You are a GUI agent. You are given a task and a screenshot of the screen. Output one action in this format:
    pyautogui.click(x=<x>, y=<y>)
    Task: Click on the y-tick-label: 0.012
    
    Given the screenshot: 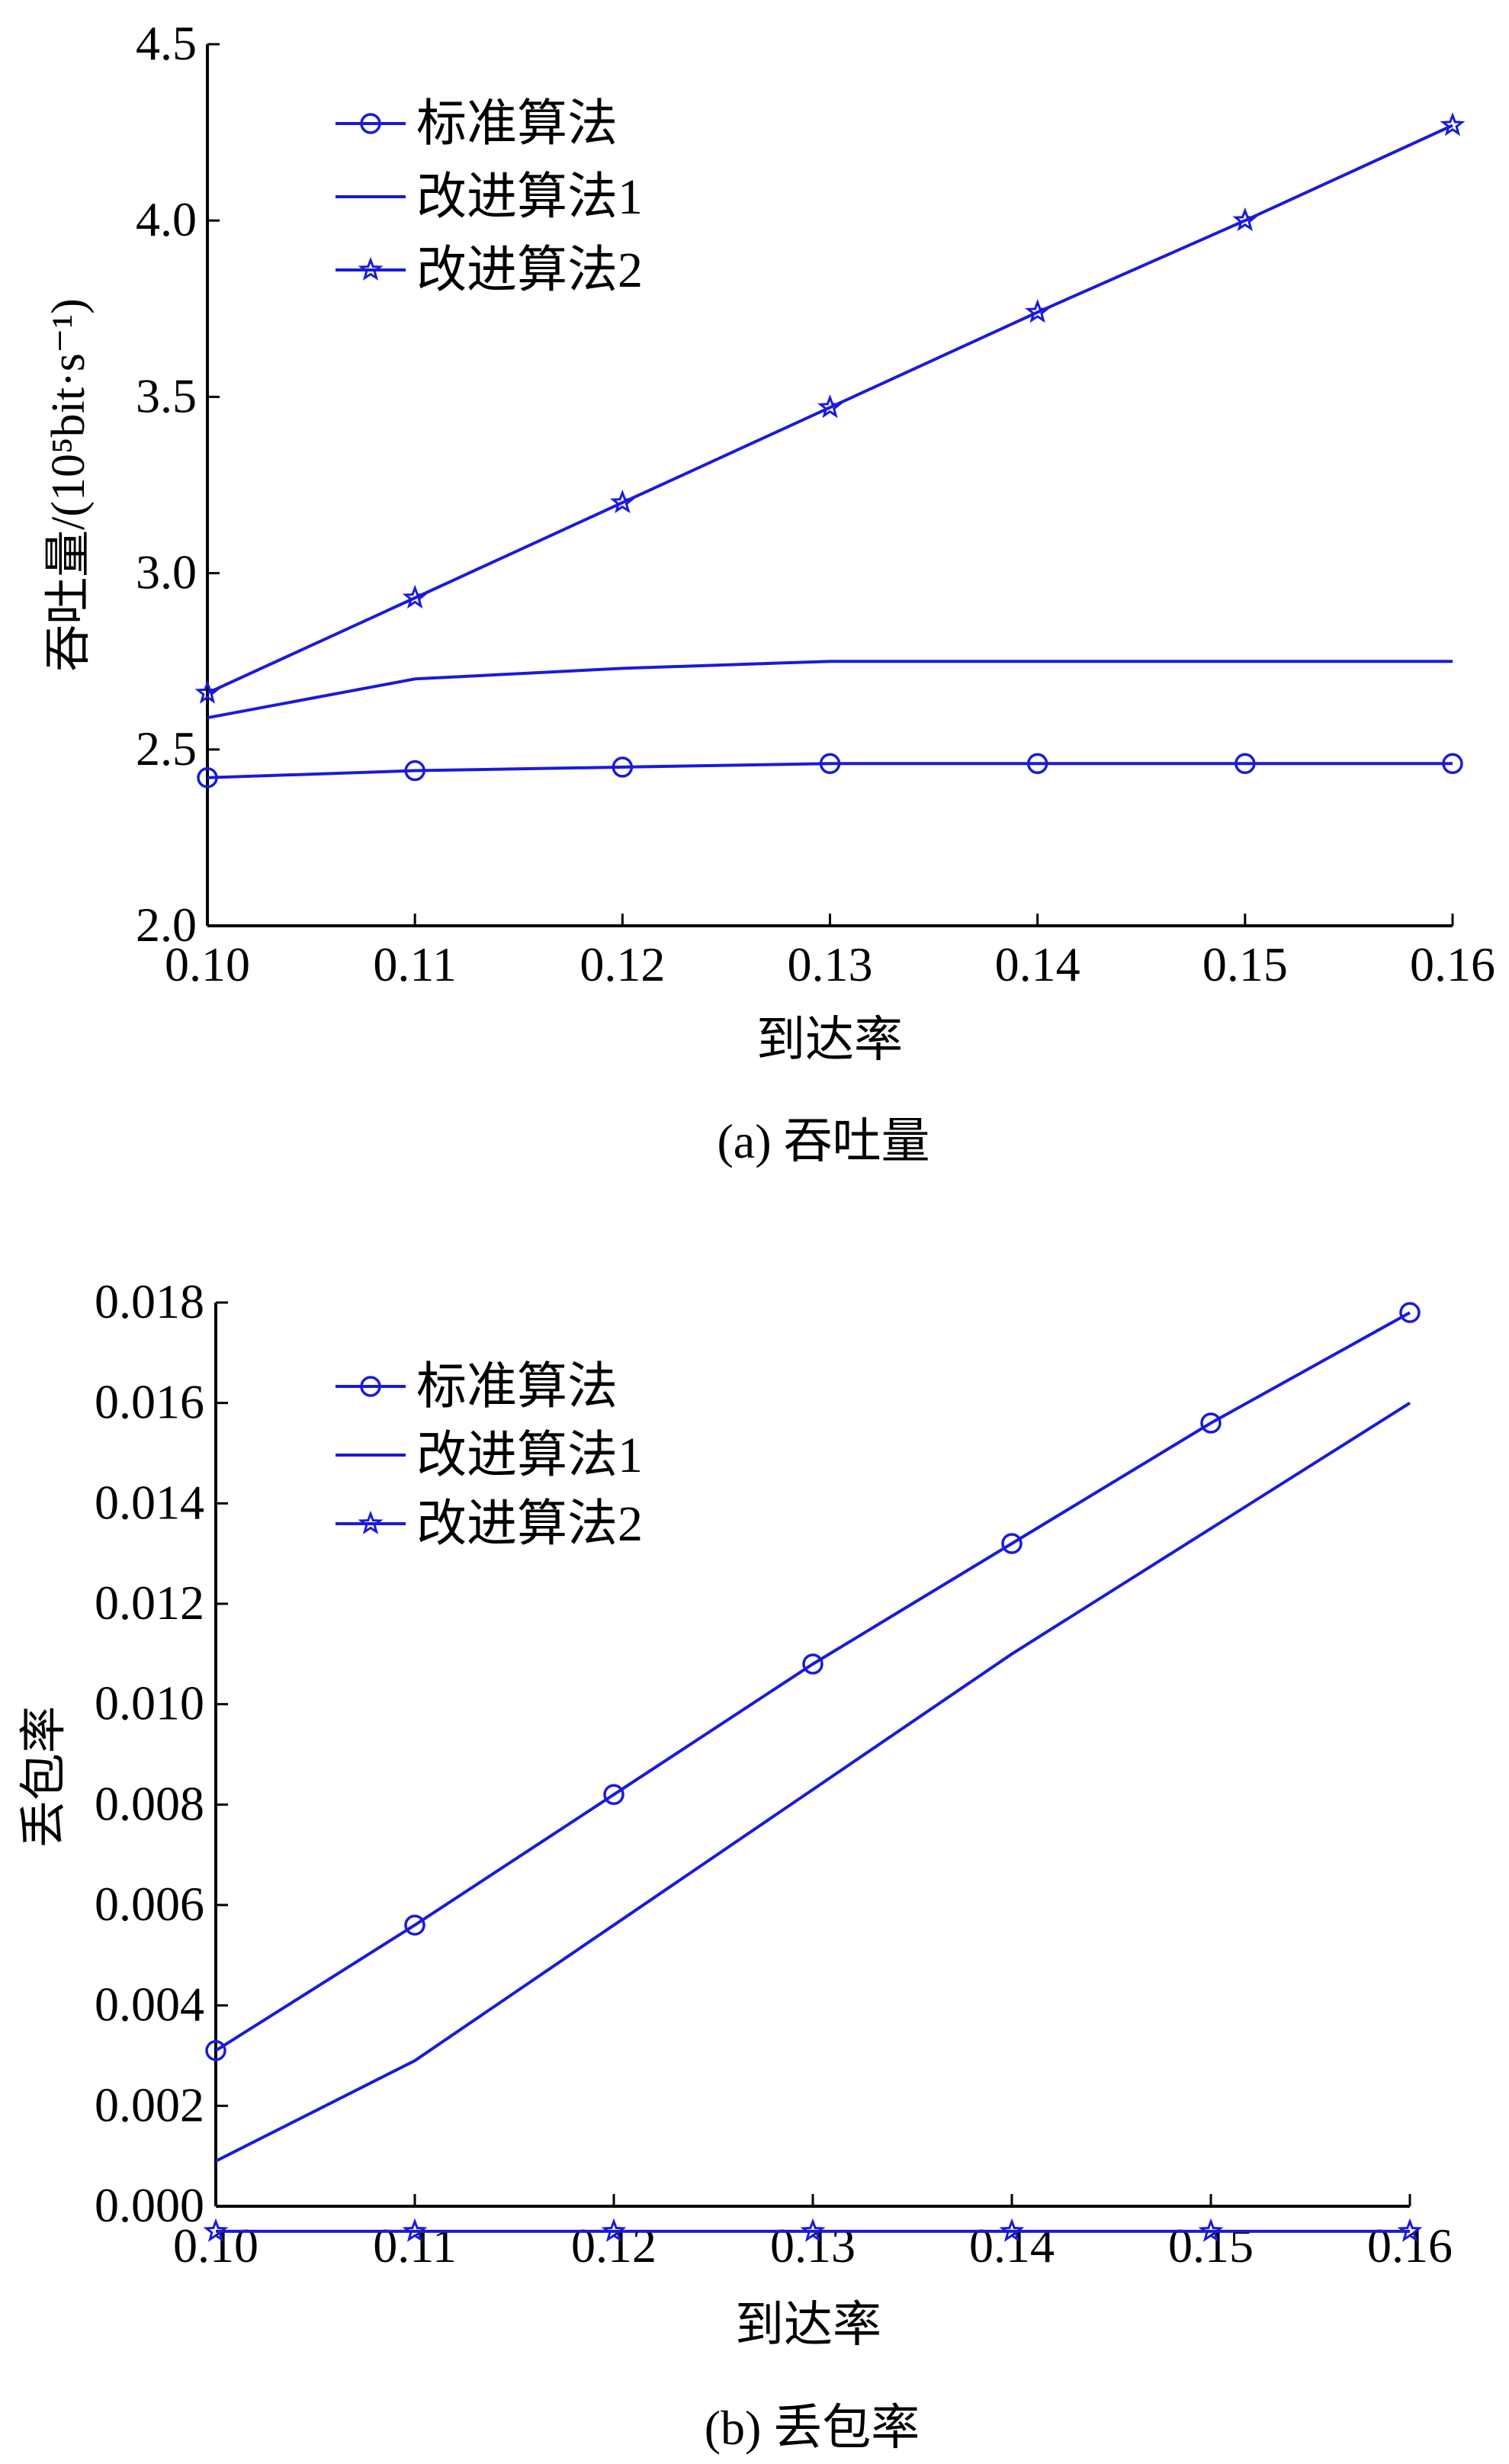 What is the action you would take?
    pyautogui.click(x=149, y=1603)
    